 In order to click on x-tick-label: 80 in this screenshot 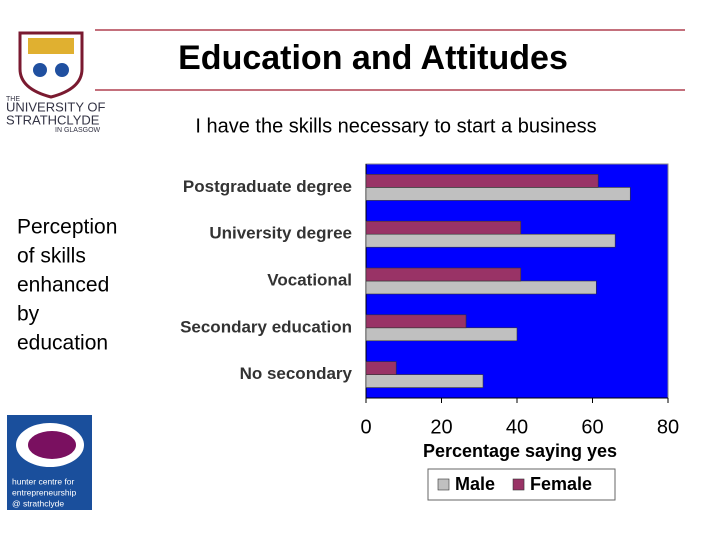, I will do `click(668, 427)`.